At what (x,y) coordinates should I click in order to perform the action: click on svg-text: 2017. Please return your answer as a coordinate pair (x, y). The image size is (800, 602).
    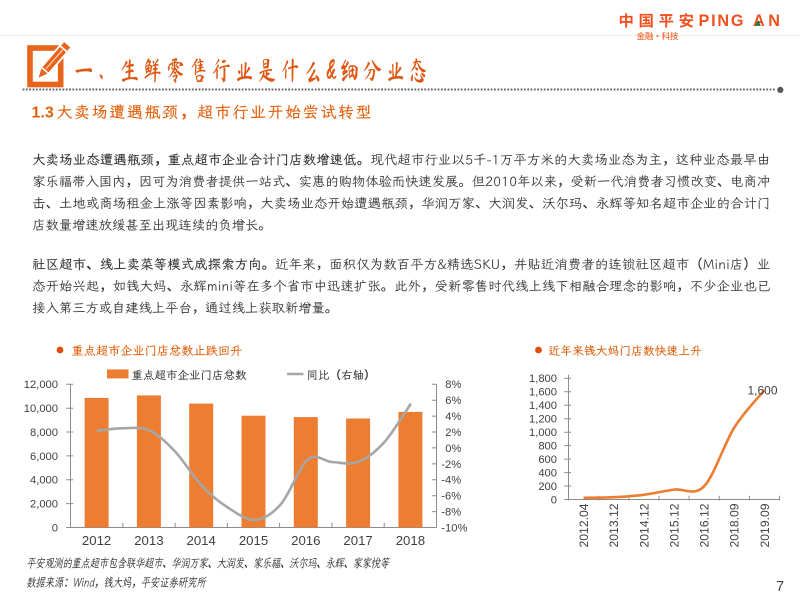
    Looking at the image, I should click on (357, 540).